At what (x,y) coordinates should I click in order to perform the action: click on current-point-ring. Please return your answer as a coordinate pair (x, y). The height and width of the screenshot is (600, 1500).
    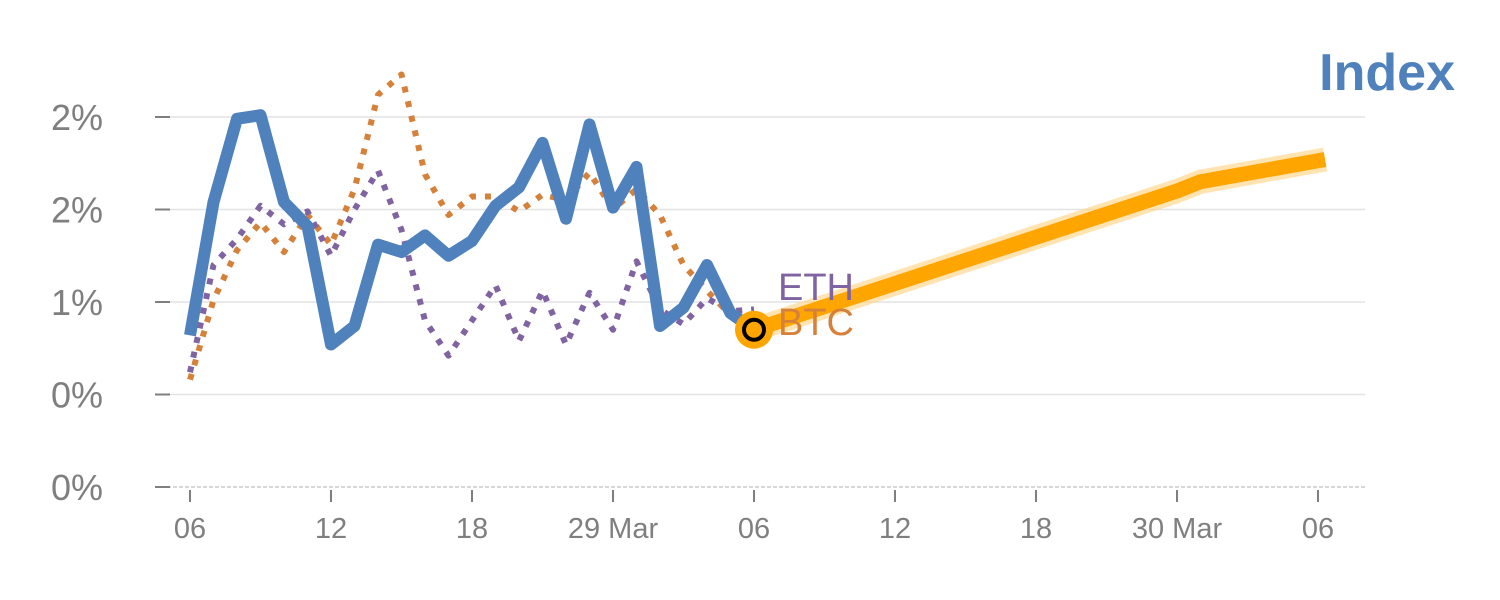
    Looking at the image, I should click on (754, 329).